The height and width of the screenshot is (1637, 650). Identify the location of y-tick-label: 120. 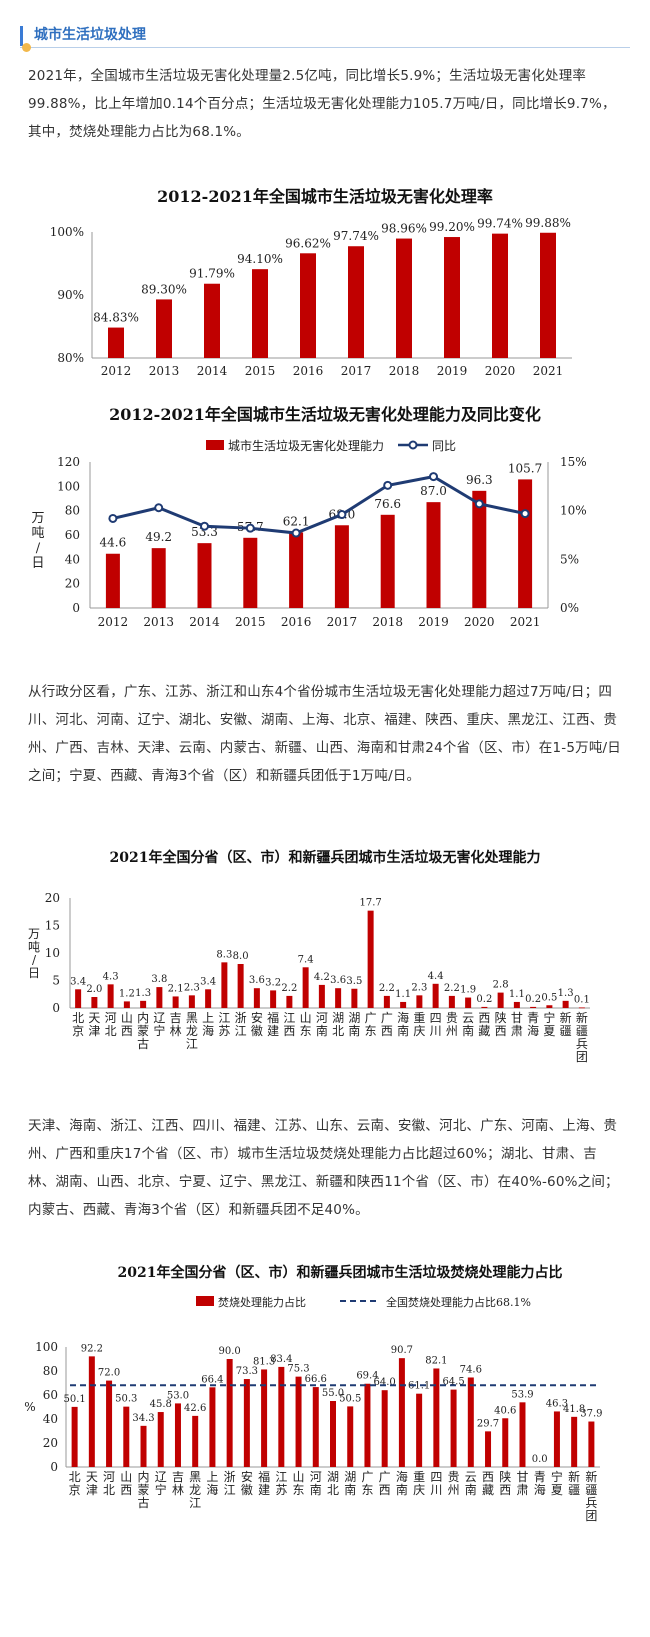
(68, 462).